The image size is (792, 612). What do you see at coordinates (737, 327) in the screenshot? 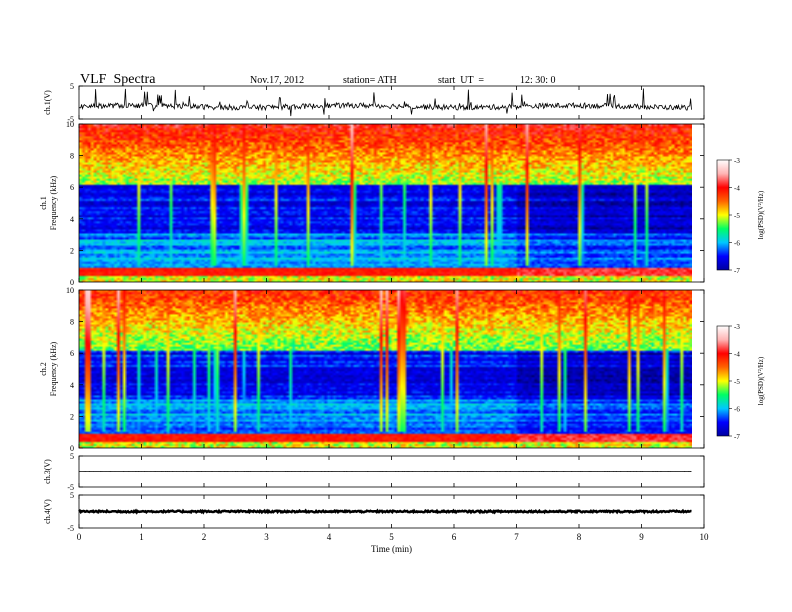
I see `ch2-spectrogram-cbar-tick-label: -3` at bounding box center [737, 327].